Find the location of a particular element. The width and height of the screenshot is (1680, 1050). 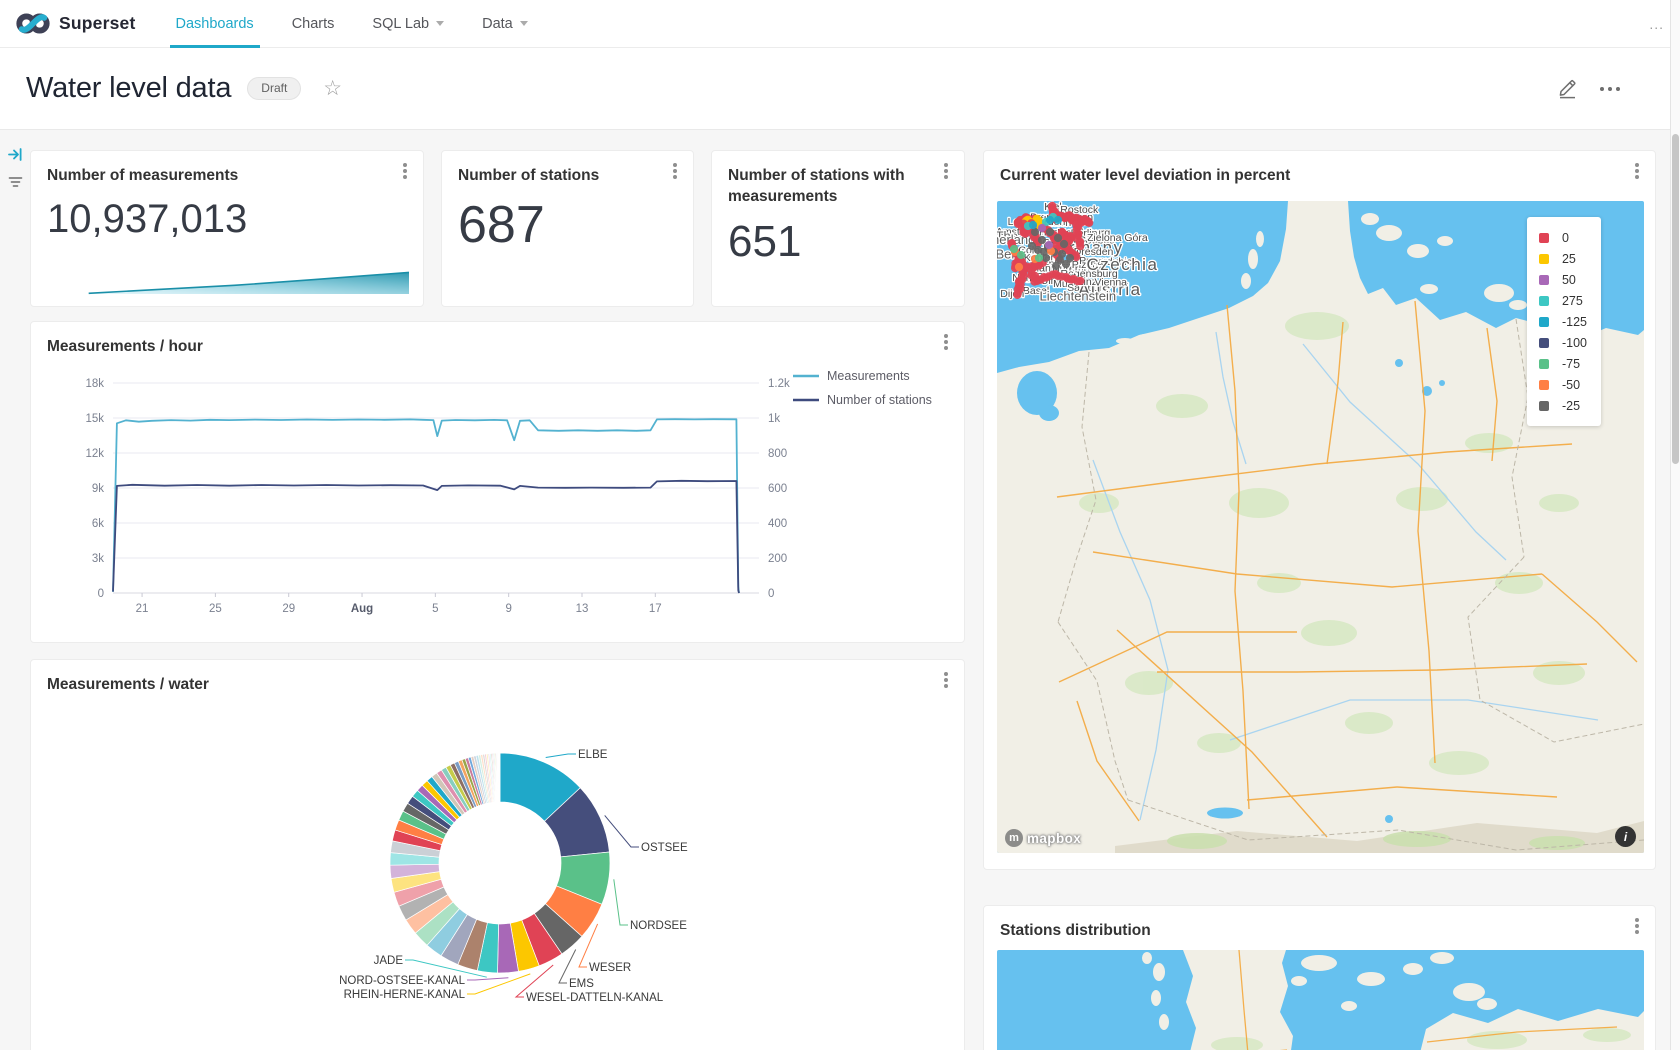

map-legend-item: -125 is located at coordinates (1562, 321).